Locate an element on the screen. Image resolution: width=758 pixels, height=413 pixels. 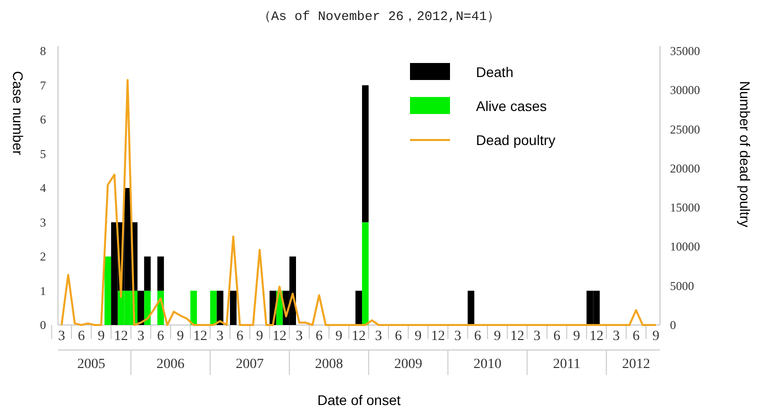
y2-tick-label: 5000 is located at coordinates (682, 285).